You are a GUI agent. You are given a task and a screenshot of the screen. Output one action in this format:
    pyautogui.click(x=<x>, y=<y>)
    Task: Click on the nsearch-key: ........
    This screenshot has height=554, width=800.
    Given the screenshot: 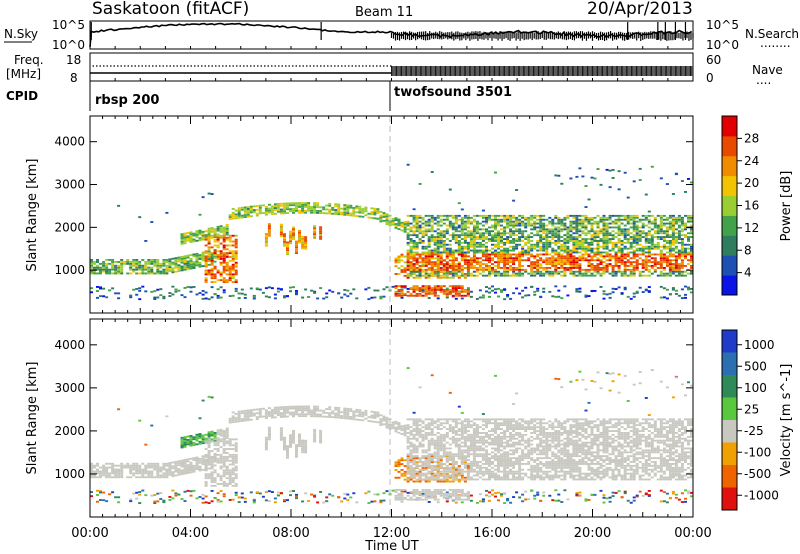 What is the action you would take?
    pyautogui.click(x=775, y=43)
    